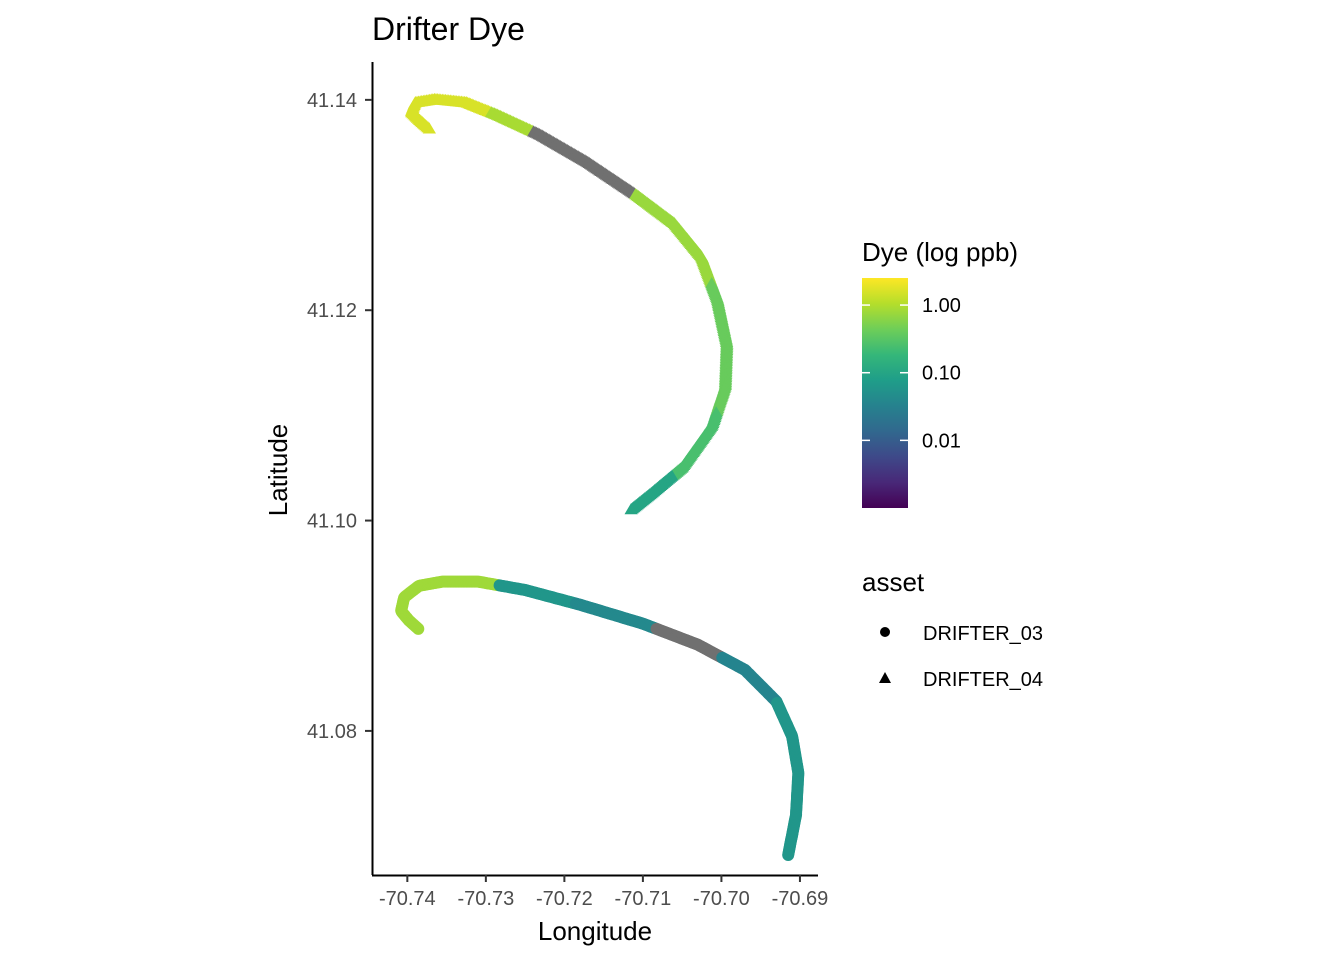 The height and width of the screenshot is (960, 1344). I want to click on x-tick-label: -70.69, so click(800, 899).